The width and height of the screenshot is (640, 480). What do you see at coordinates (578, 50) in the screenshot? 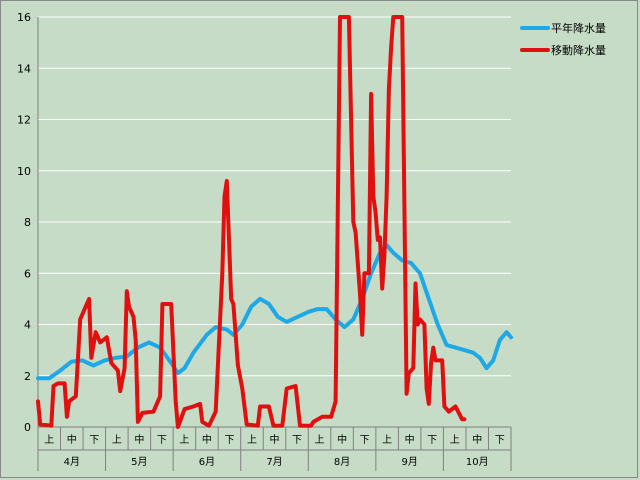
I see `legend-label-moving-rainfall: 移動降水量` at bounding box center [578, 50].